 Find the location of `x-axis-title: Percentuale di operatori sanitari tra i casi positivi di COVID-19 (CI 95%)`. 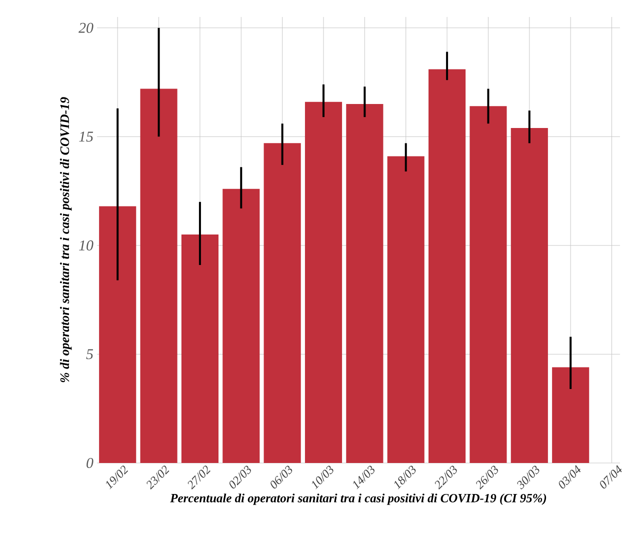

x-axis-title: Percentuale di operatori sanitari tra i casi positivi di COVID-19 (CI 95%) is located at coordinates (358, 499).